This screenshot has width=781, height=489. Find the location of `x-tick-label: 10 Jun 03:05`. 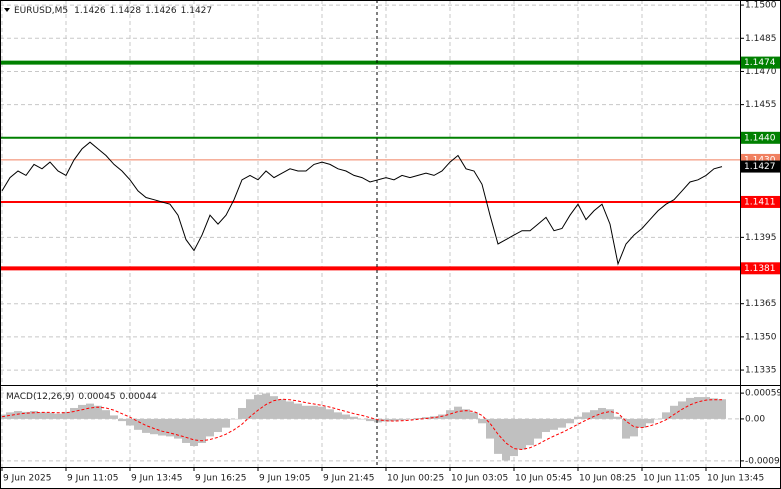

x-tick-label: 10 Jun 03:05 is located at coordinates (479, 479).